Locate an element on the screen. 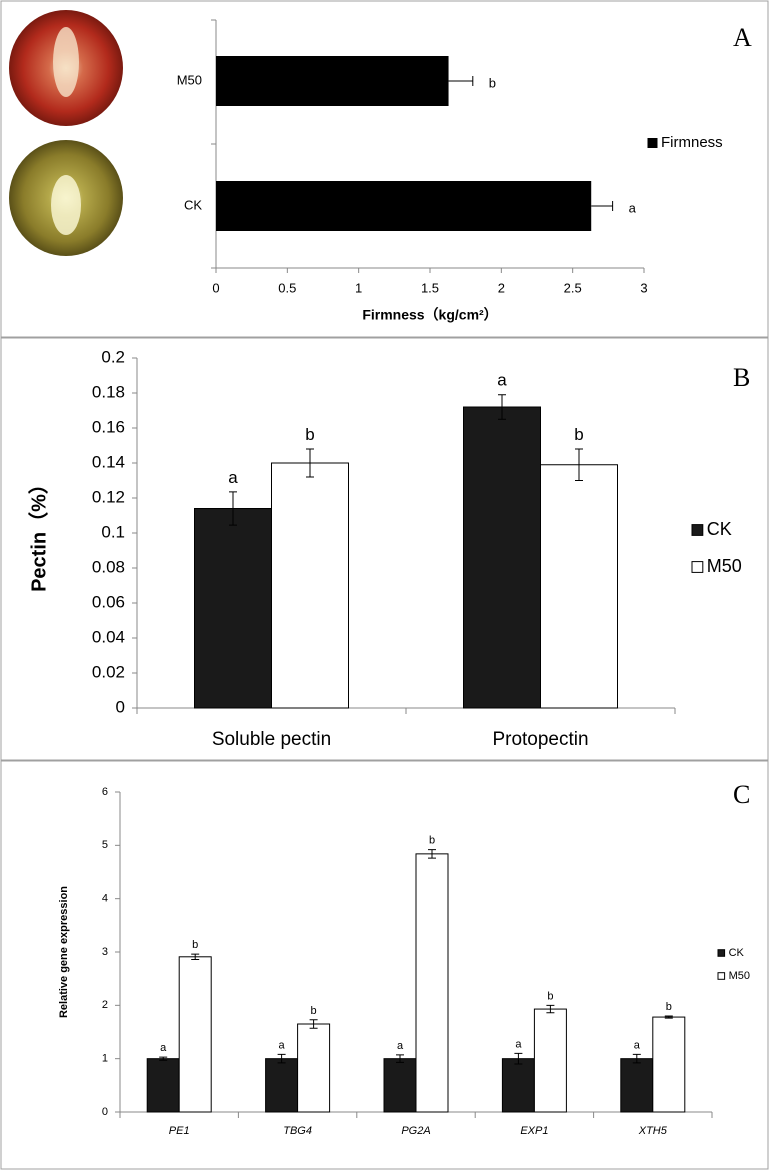  y-tick-label: 2 is located at coordinates (105, 1005).